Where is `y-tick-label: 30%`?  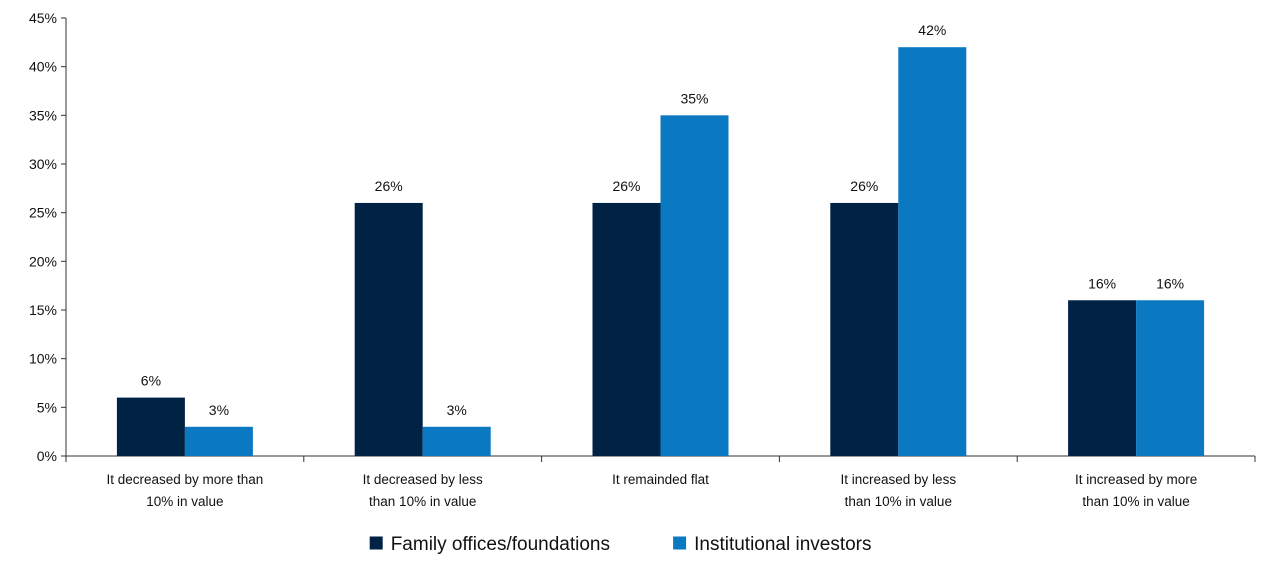
y-tick-label: 30% is located at coordinates (43, 164).